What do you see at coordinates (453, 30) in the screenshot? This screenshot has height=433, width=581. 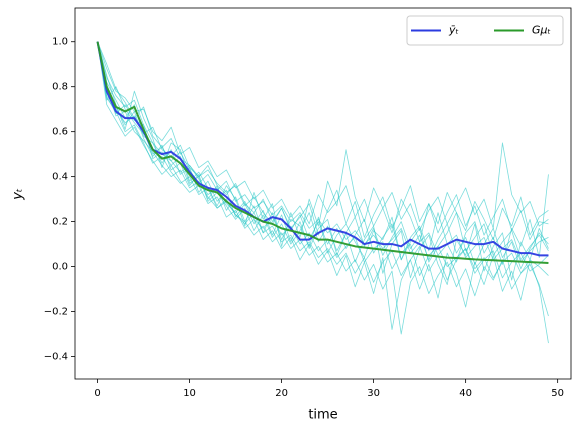 I see `legend-label: ȳₜ` at bounding box center [453, 30].